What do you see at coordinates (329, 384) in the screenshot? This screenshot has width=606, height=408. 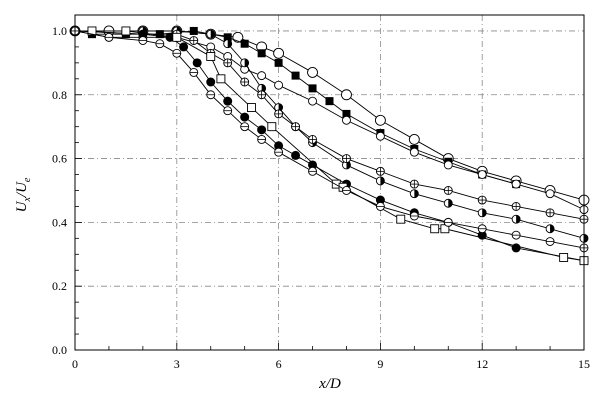 I see `x-axis-label: x/D` at bounding box center [329, 384].